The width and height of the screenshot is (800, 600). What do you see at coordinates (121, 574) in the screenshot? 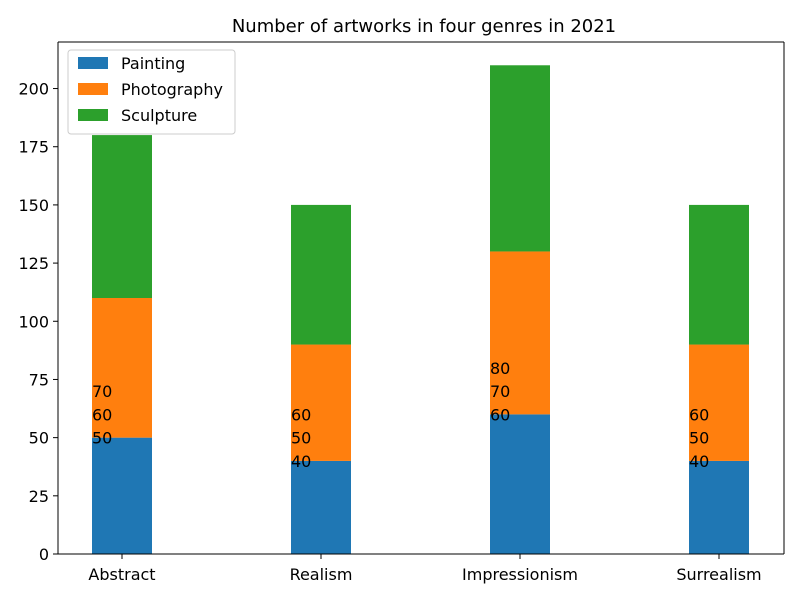
I see `x-tick-label-abstract: Abstract` at bounding box center [121, 574].